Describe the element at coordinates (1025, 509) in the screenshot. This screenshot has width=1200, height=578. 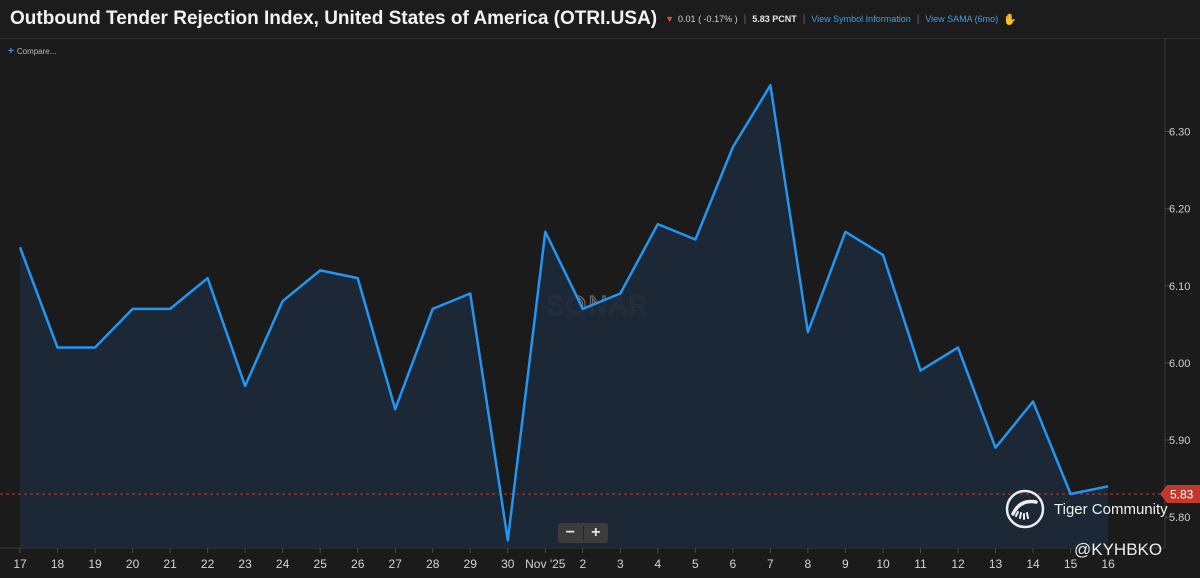
I see `tiger-logo-icon` at that location.